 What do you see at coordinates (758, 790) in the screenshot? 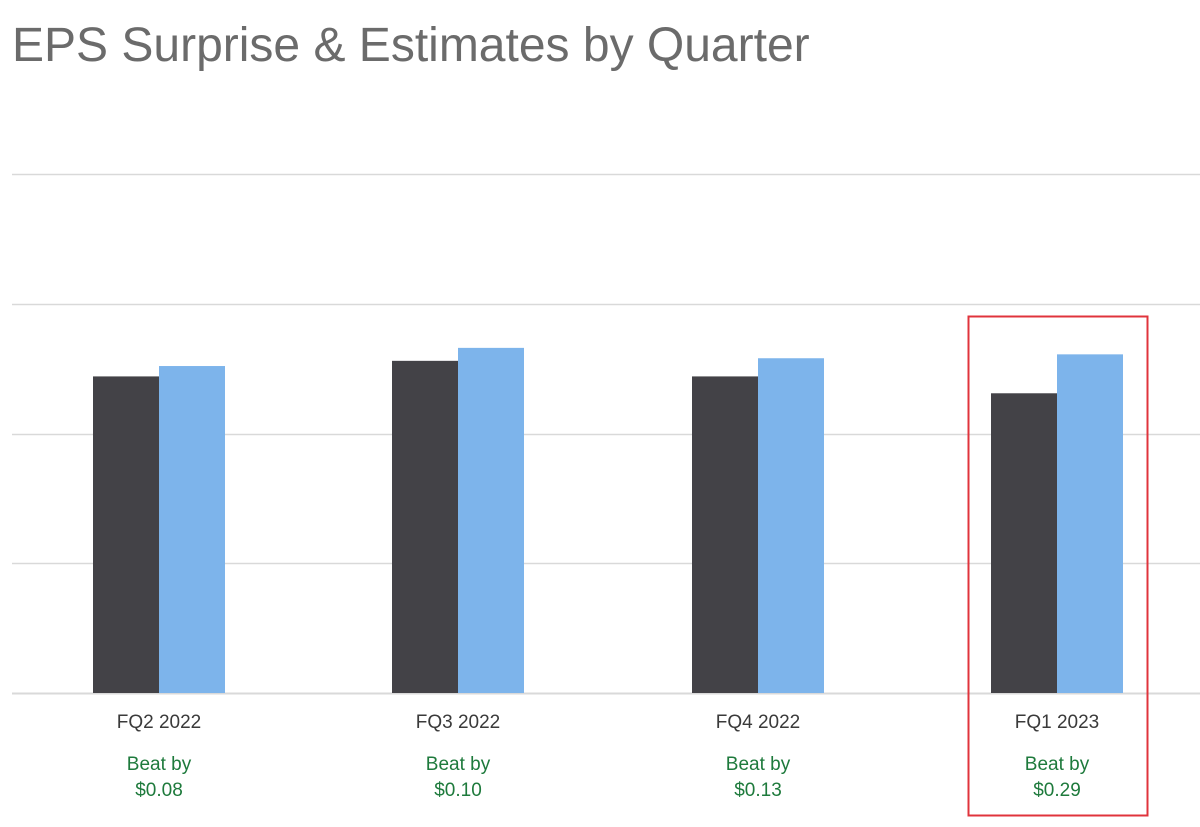
I see `beat-amount: $0.13` at bounding box center [758, 790].